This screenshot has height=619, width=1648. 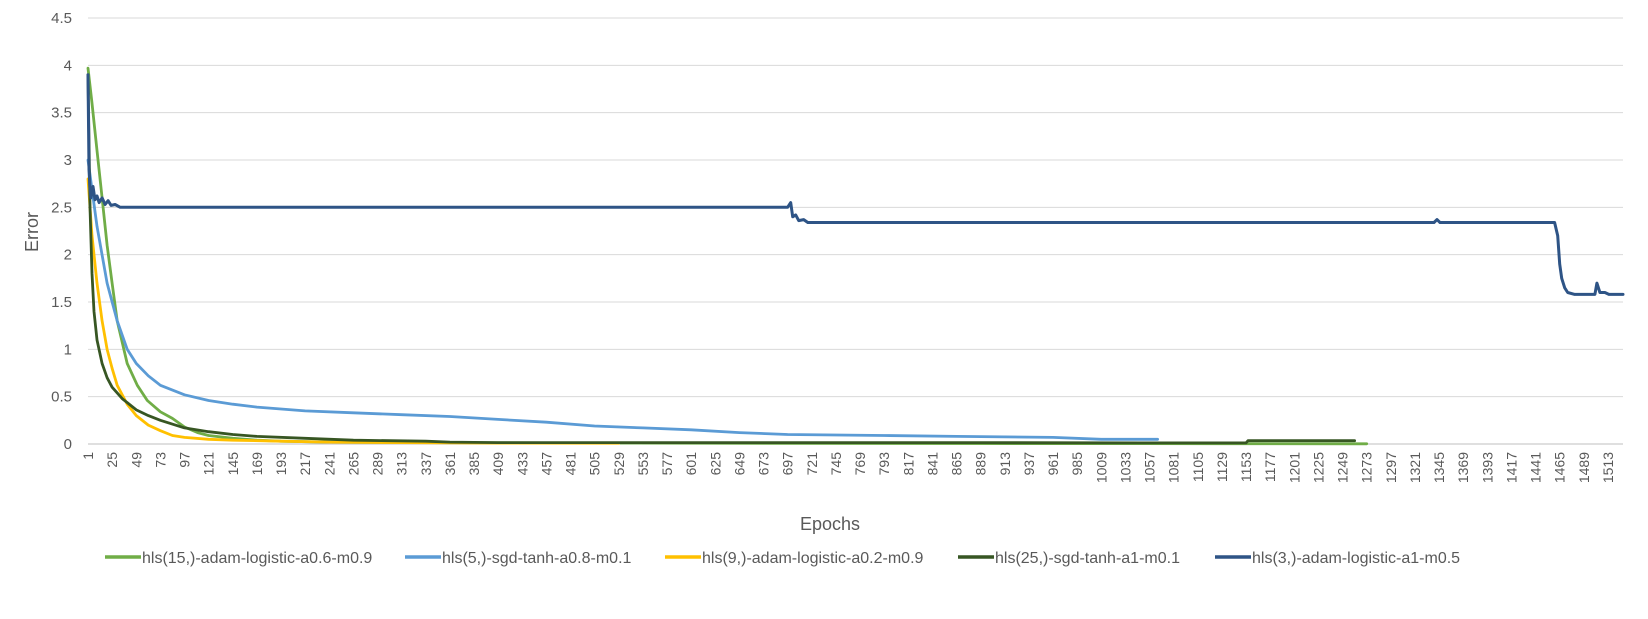 I want to click on x-tick-label: 385, so click(x=474, y=464).